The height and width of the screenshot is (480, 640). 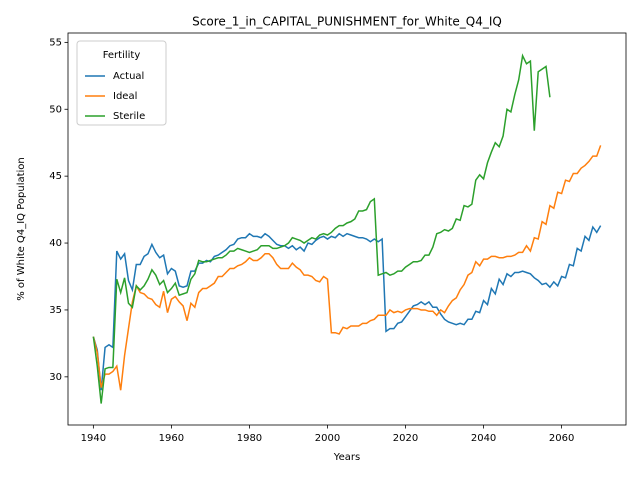 I want to click on x-tick-label: 1960, so click(x=171, y=438).